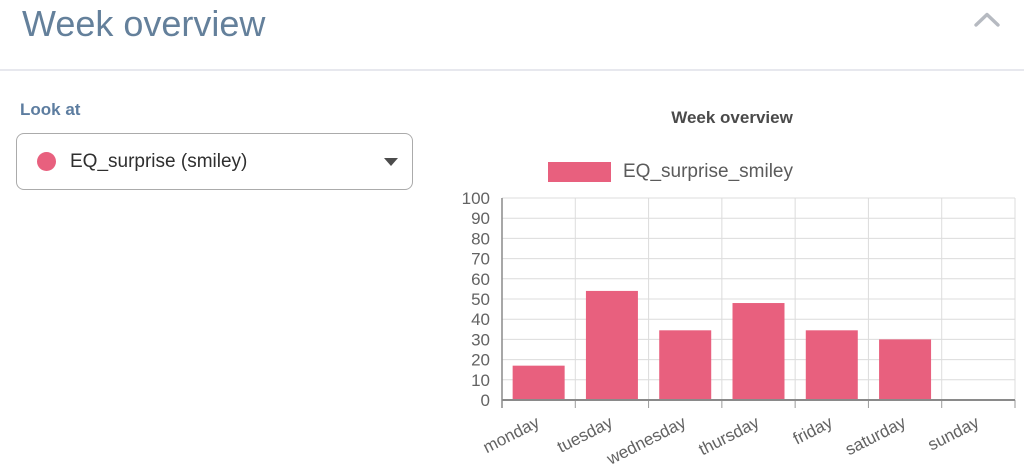  Describe the element at coordinates (954, 433) in the screenshot. I see `x-axis-label: sunday` at that location.